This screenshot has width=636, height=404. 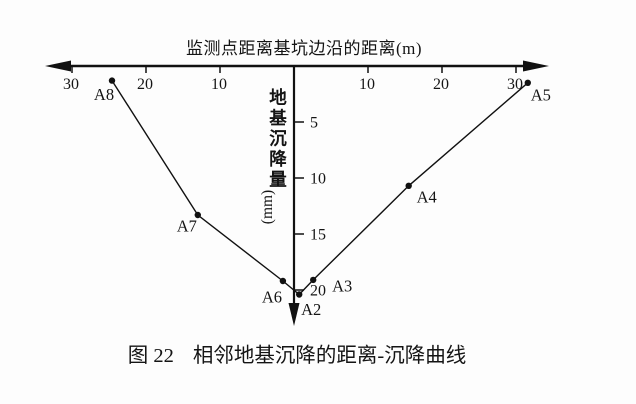 I want to click on y-axis-tick-label: 15, so click(x=318, y=235).